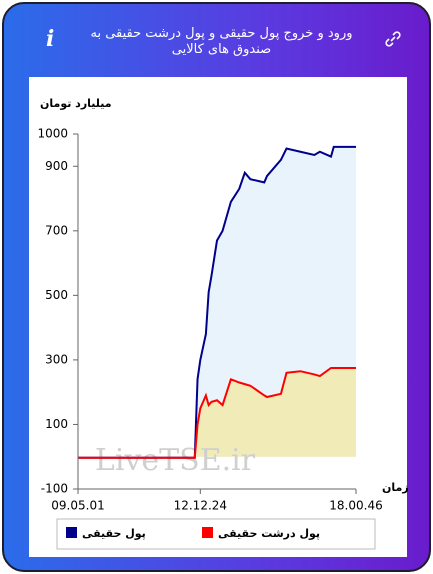 The width and height of the screenshot is (433, 574). I want to click on y-tick-label: 1000, so click(52, 134).